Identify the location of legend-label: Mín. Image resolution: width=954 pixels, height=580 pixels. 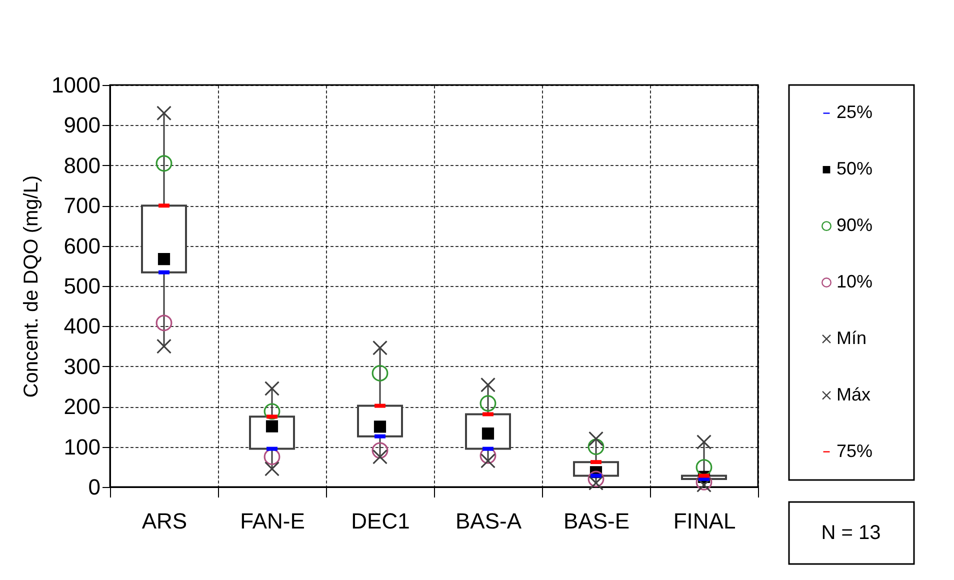
(851, 338).